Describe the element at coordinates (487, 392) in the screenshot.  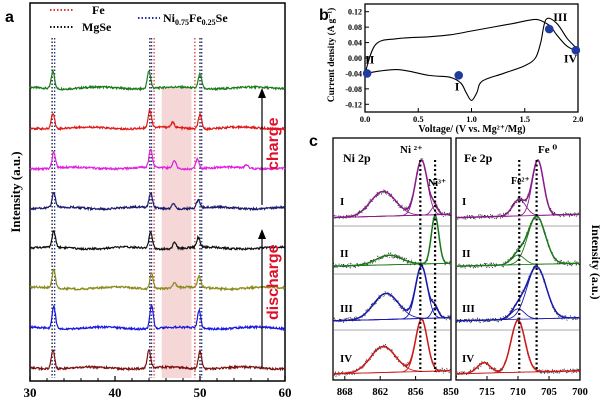
I see `c-x-tick-label: 715` at that location.